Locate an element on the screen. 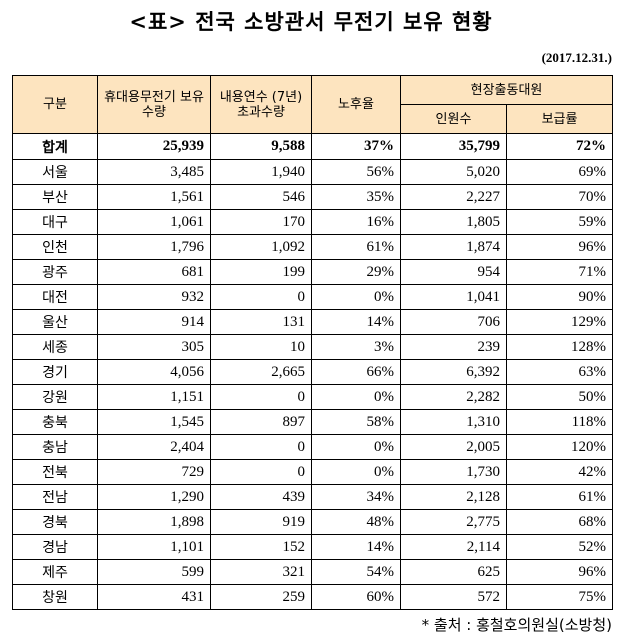 The width and height of the screenshot is (622, 644). cell-aging-rate: 34% is located at coordinates (356, 497).